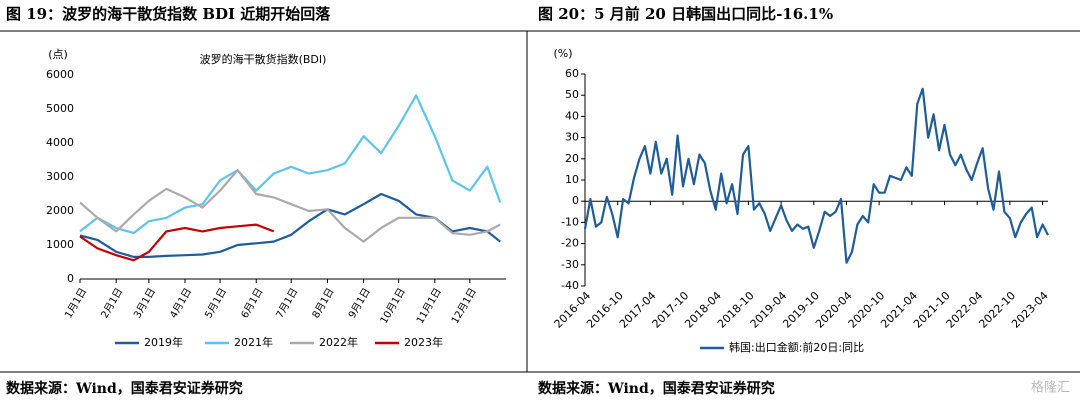  What do you see at coordinates (572, 137) in the screenshot?
I see `y-tick-label: 30` at bounding box center [572, 137].